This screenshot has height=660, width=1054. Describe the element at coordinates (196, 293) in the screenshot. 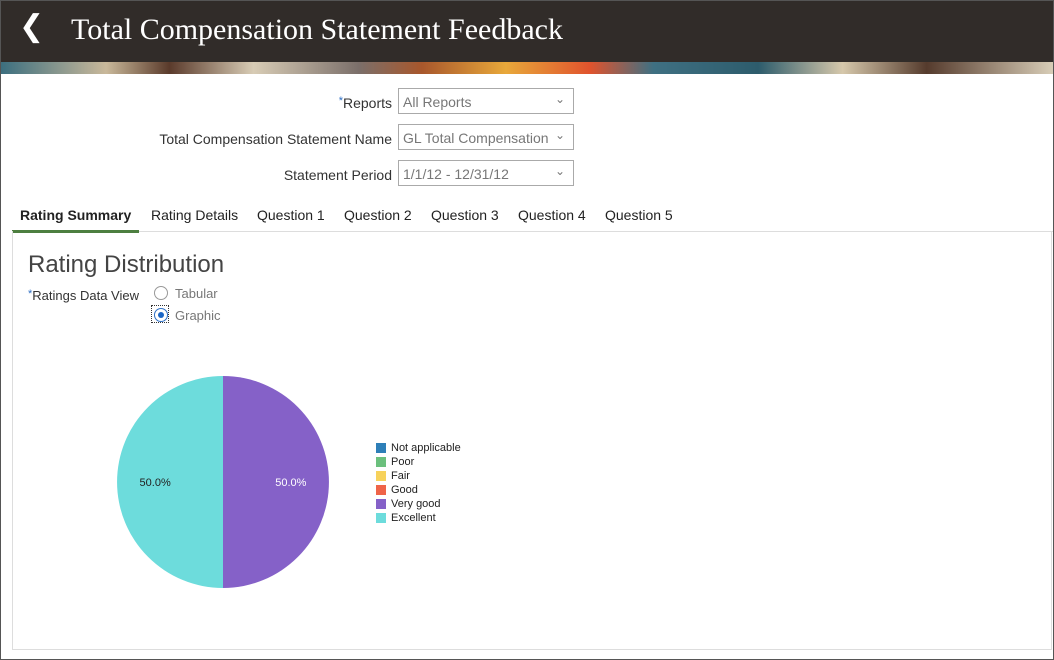

I see `tabular-label: Tabular` at that location.